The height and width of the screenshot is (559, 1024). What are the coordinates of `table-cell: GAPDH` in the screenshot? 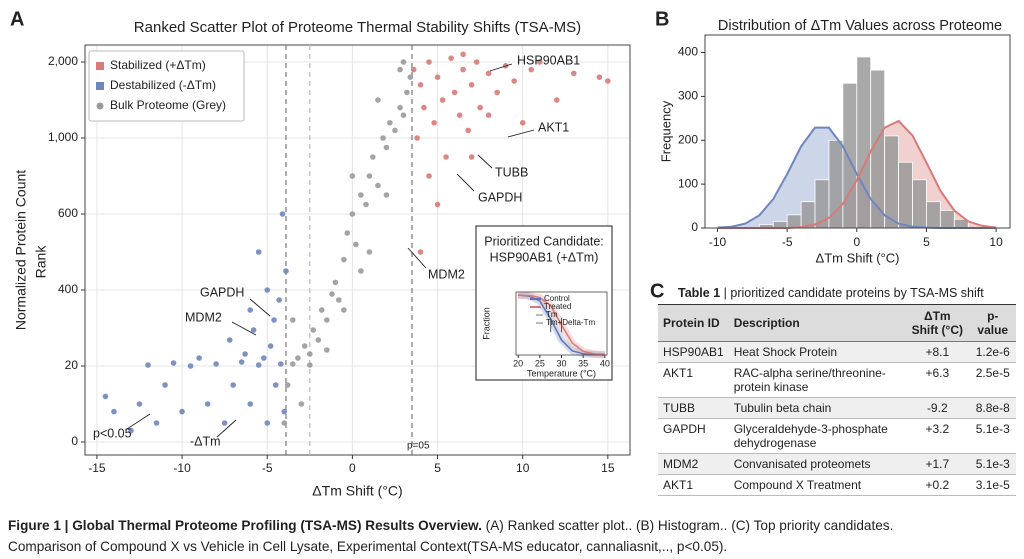 It's located at (693, 436).